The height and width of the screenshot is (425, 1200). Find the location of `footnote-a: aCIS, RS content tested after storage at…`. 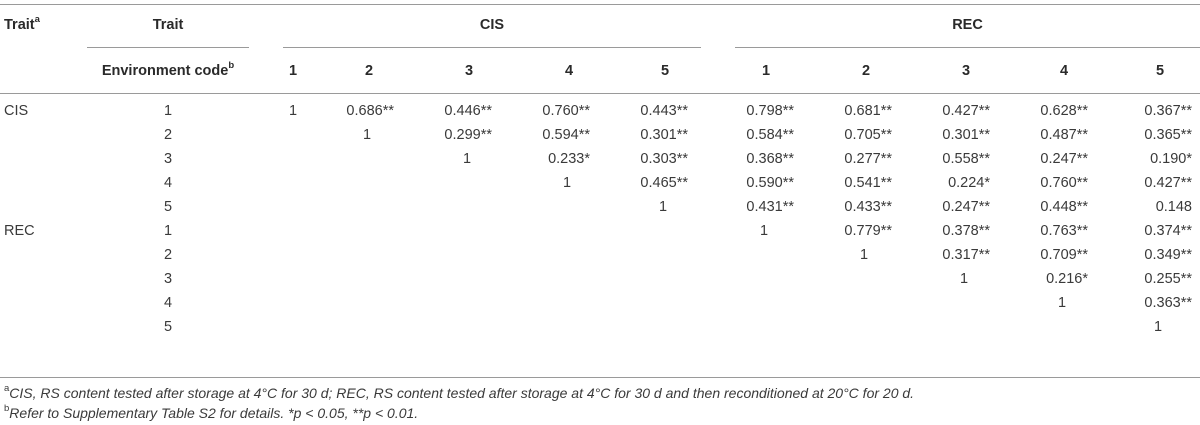

footnote-a: aCIS, RS content tested after storage at… is located at coordinates (459, 392).